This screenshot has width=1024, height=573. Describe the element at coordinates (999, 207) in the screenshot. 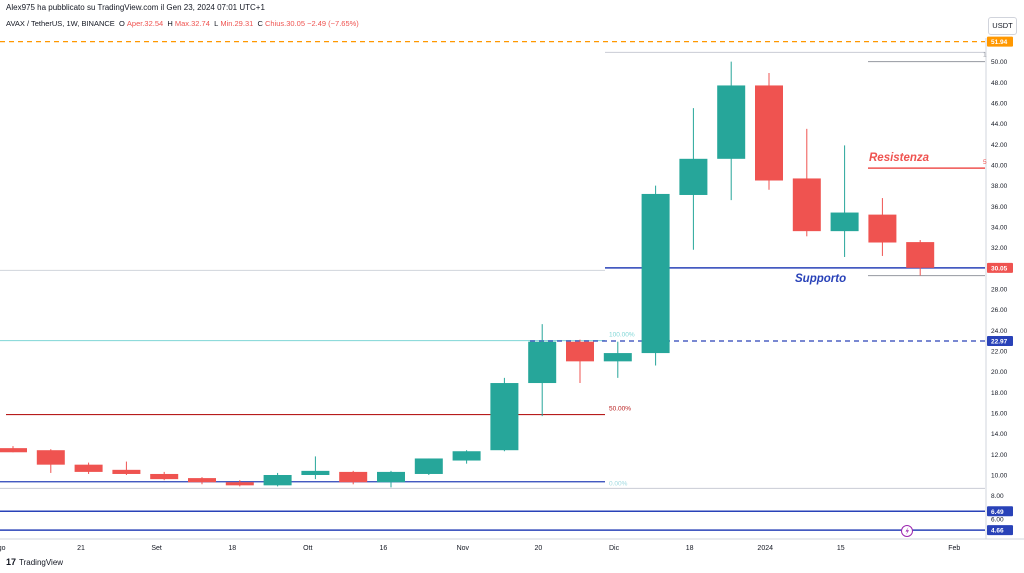

I see `y-tick-label: 36.00` at that location.